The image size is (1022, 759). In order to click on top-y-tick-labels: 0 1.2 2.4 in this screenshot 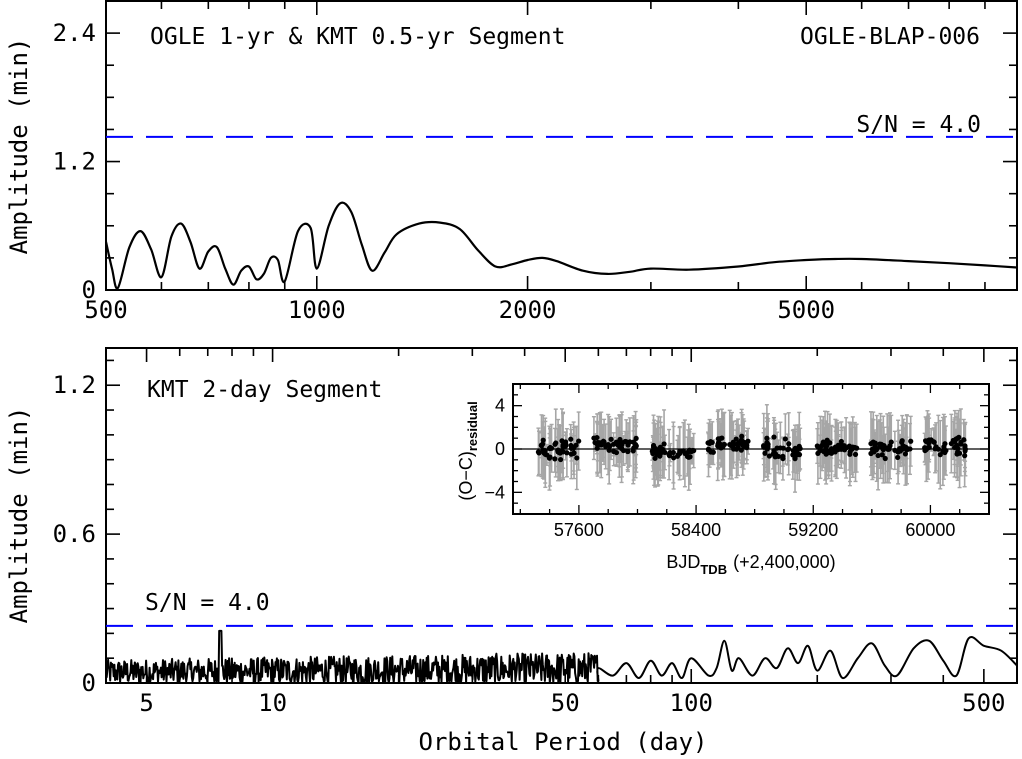, I will do `click(74, 161)`.